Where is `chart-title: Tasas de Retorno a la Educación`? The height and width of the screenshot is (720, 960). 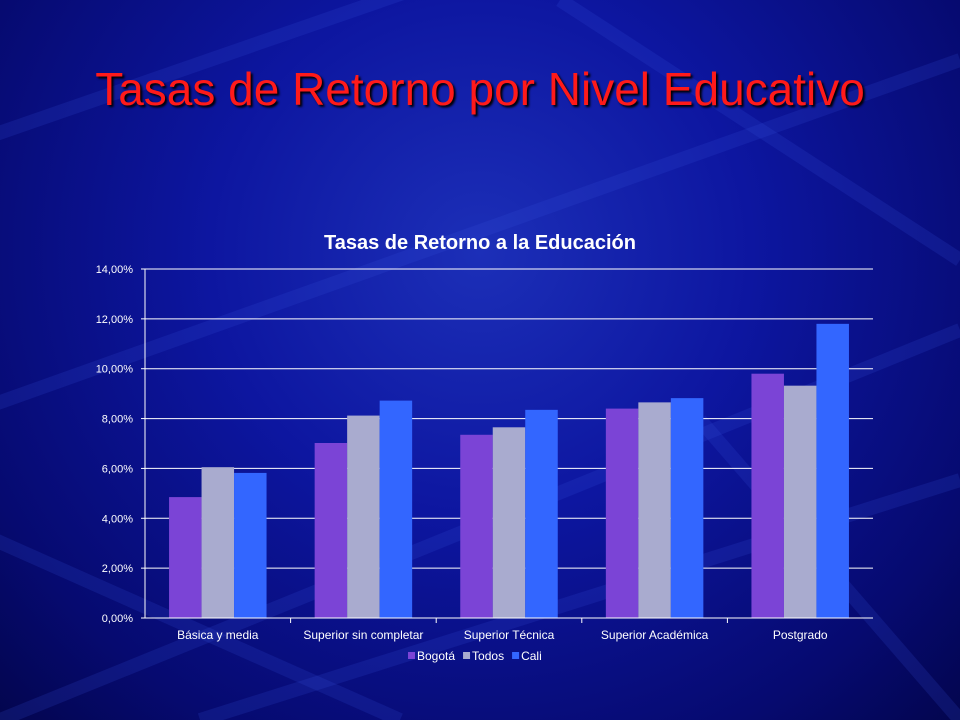
chart-title: Tasas de Retorno a la Educación is located at coordinates (480, 243).